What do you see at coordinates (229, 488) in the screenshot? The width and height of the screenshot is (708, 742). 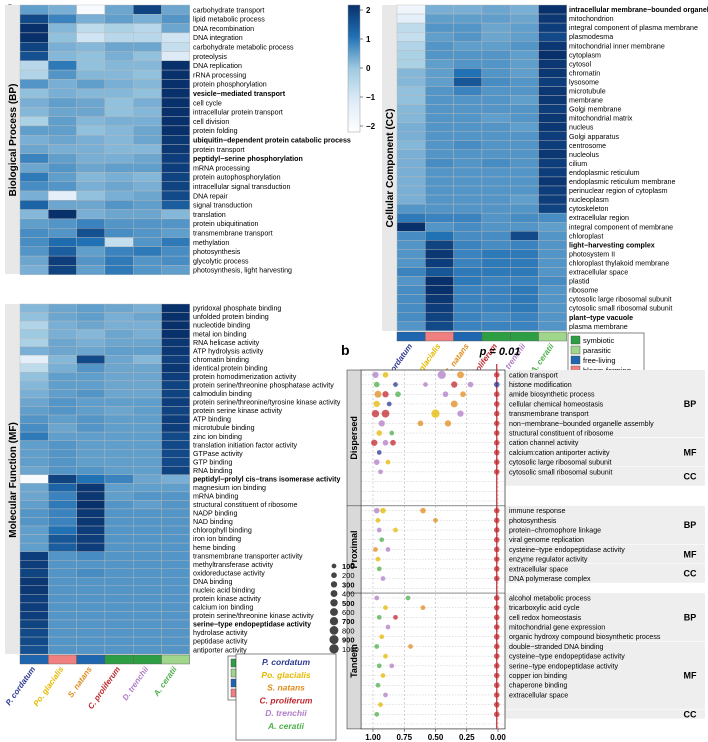 I see `heatmap-row-label: magnesium ion binding` at bounding box center [229, 488].